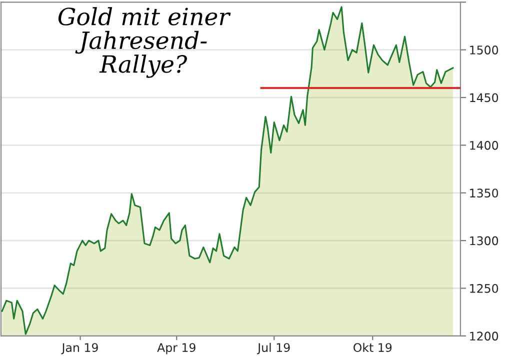 The width and height of the screenshot is (506, 357). I want to click on y-tick-label: 1350, so click(484, 193).